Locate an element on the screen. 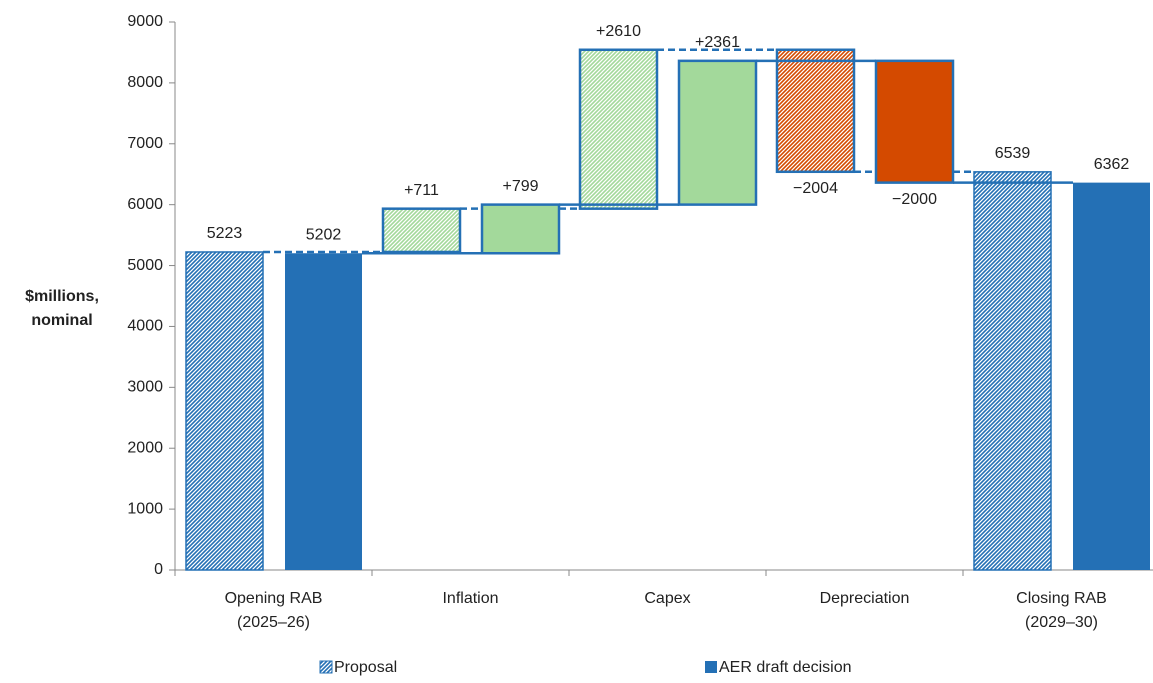  data-label: +2361 is located at coordinates (717, 42).